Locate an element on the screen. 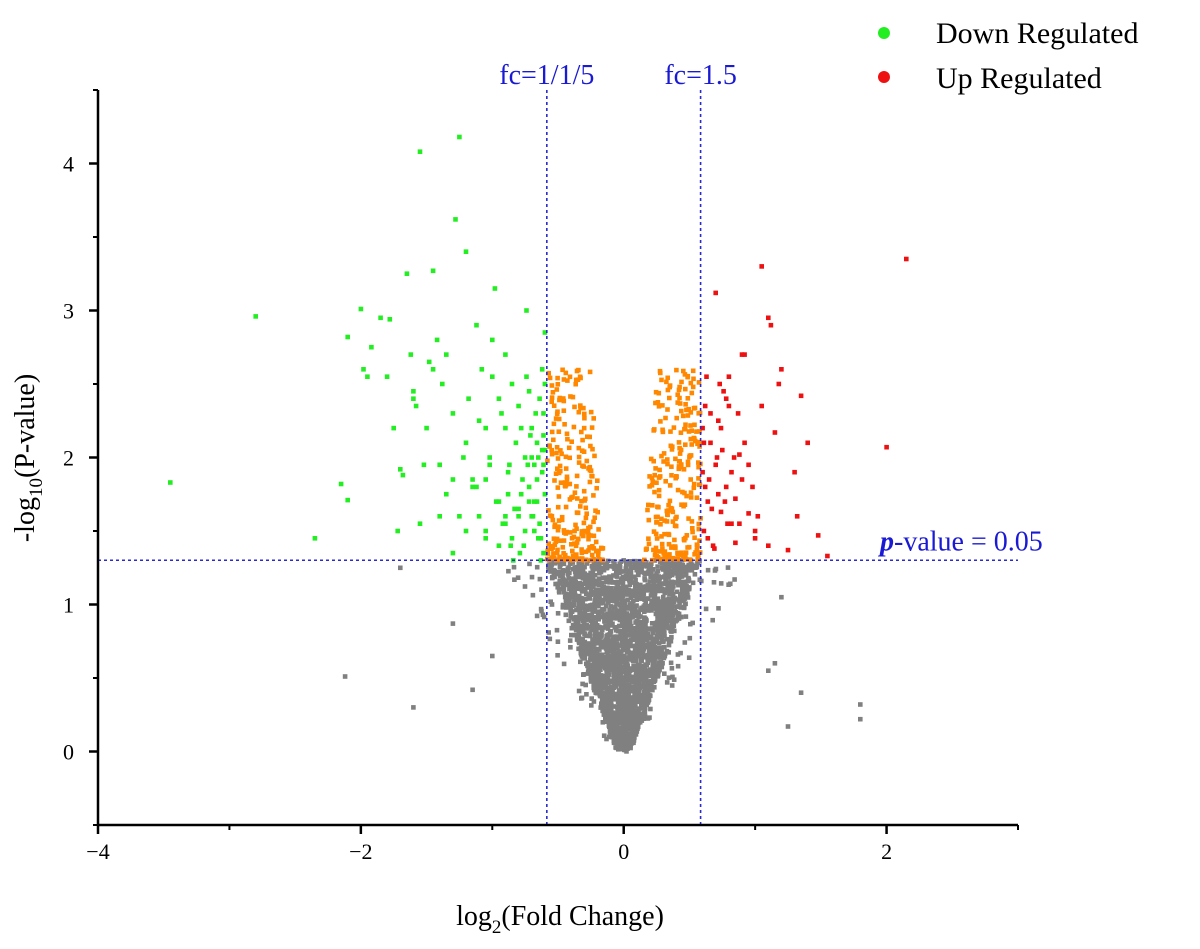  fold-change-only-points is located at coordinates (624, 465).